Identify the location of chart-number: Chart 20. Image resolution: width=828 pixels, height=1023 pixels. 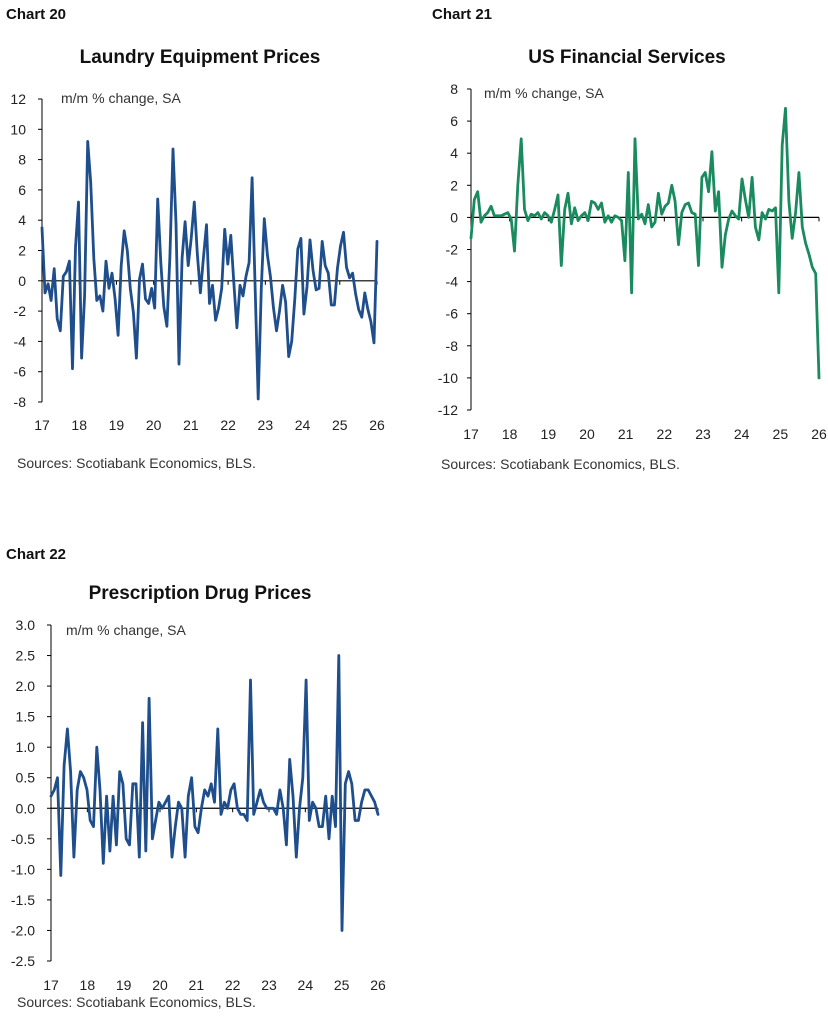
(36, 14).